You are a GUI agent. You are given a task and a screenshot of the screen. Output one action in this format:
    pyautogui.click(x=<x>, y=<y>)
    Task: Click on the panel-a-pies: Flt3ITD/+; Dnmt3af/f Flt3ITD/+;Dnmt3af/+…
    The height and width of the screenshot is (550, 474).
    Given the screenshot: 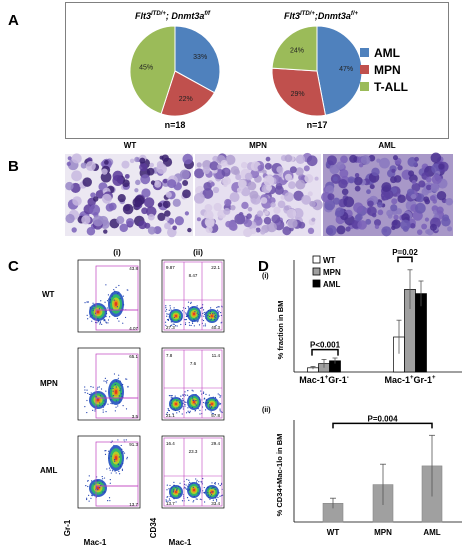 What is the action you would take?
    pyautogui.click(x=268, y=70)
    